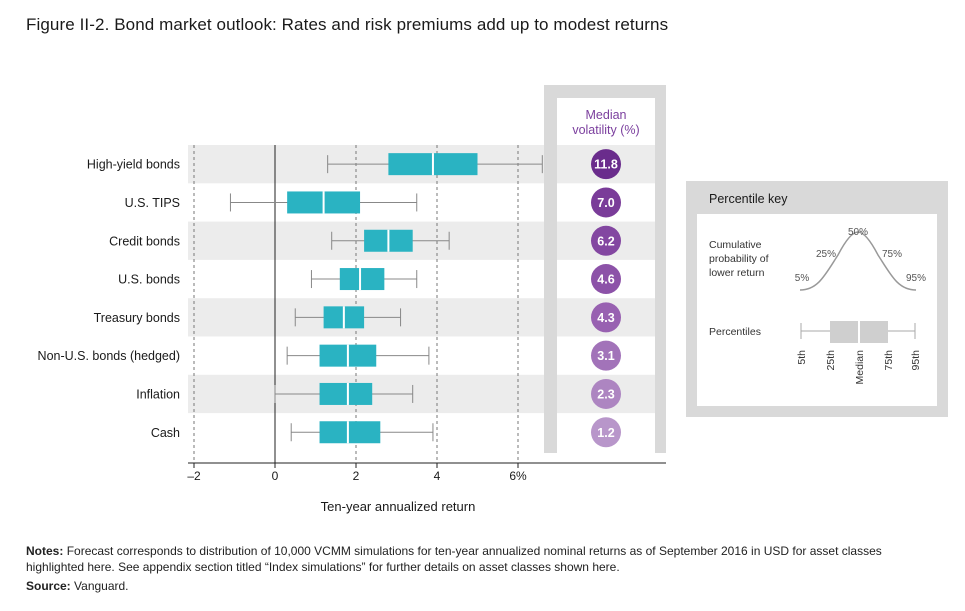 The image size is (965, 611). I want to click on source-text: Vanguard., so click(101, 586).